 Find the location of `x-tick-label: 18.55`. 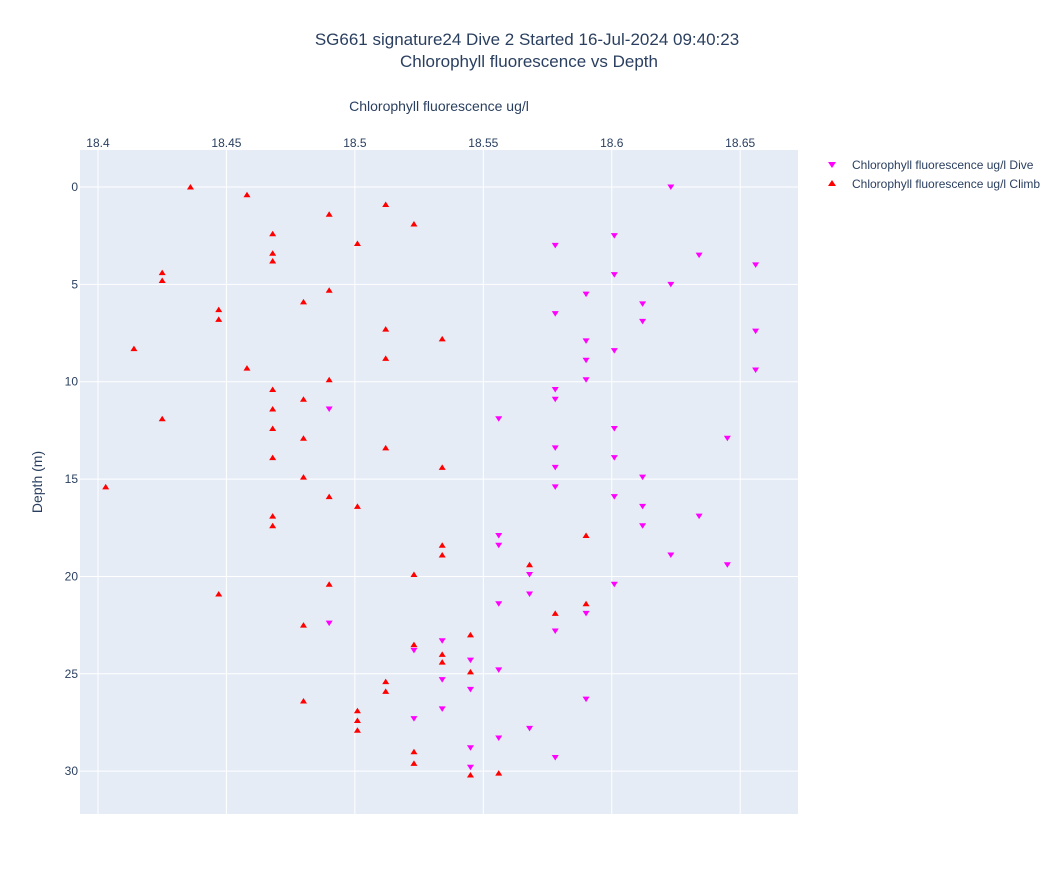

x-tick-label: 18.55 is located at coordinates (483, 143).